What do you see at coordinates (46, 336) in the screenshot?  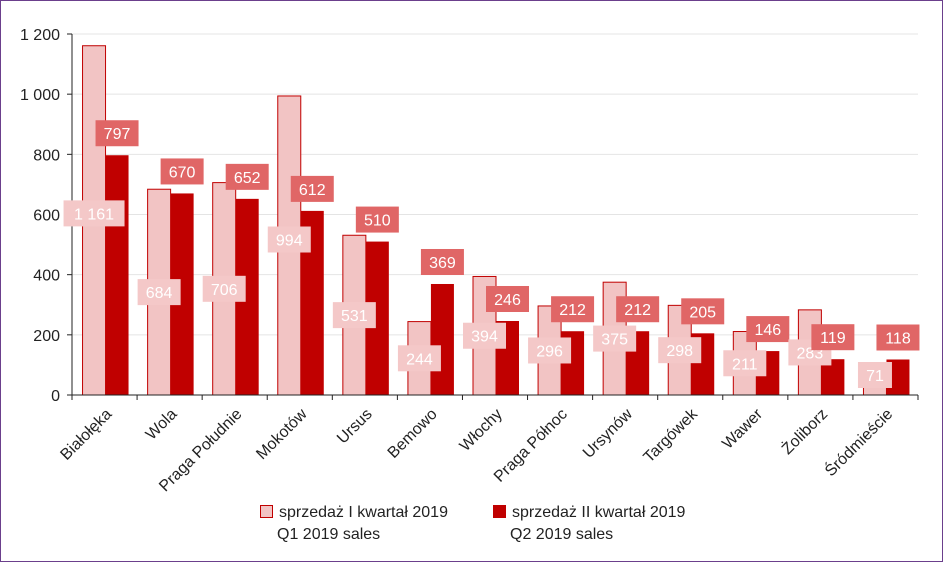 I see `y-tick-label: 200` at bounding box center [46, 336].